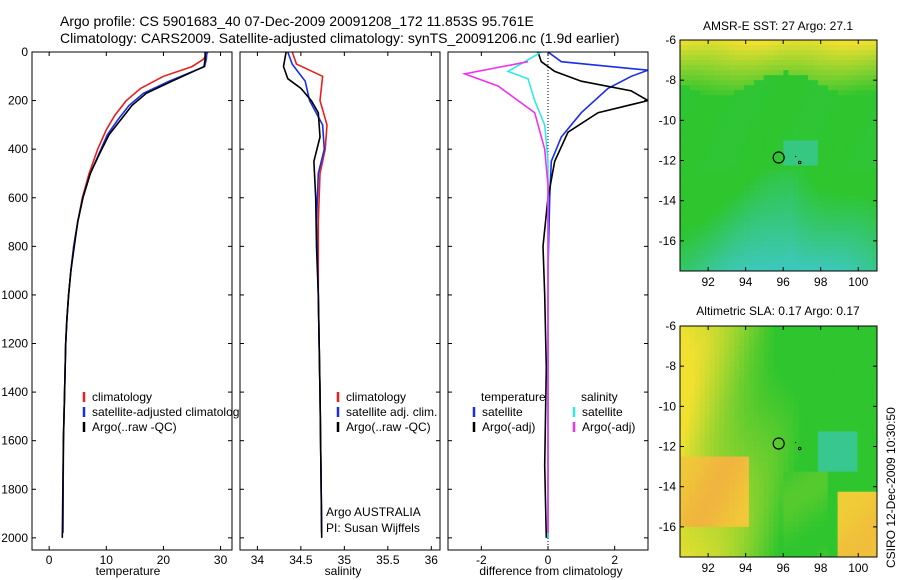 This screenshot has height=580, width=900. Describe the element at coordinates (376, 397) in the screenshot. I see `legend-entry: climatology` at that location.